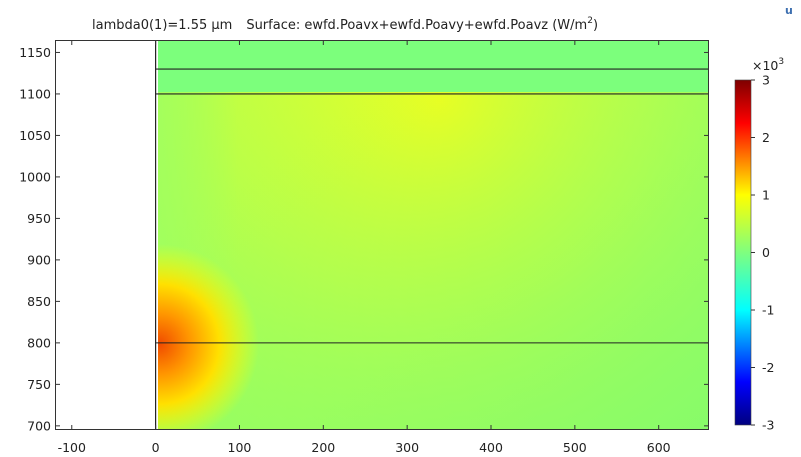  What do you see at coordinates (364, 447) in the screenshot?
I see `x-tick-labels: -100 0 100 200 300 400 500 600` at bounding box center [364, 447].